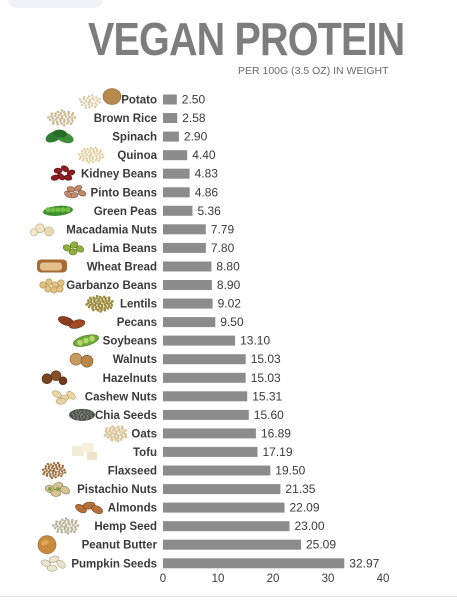 This screenshot has height=600, width=457. I want to click on lentils-icon, so click(99, 303).